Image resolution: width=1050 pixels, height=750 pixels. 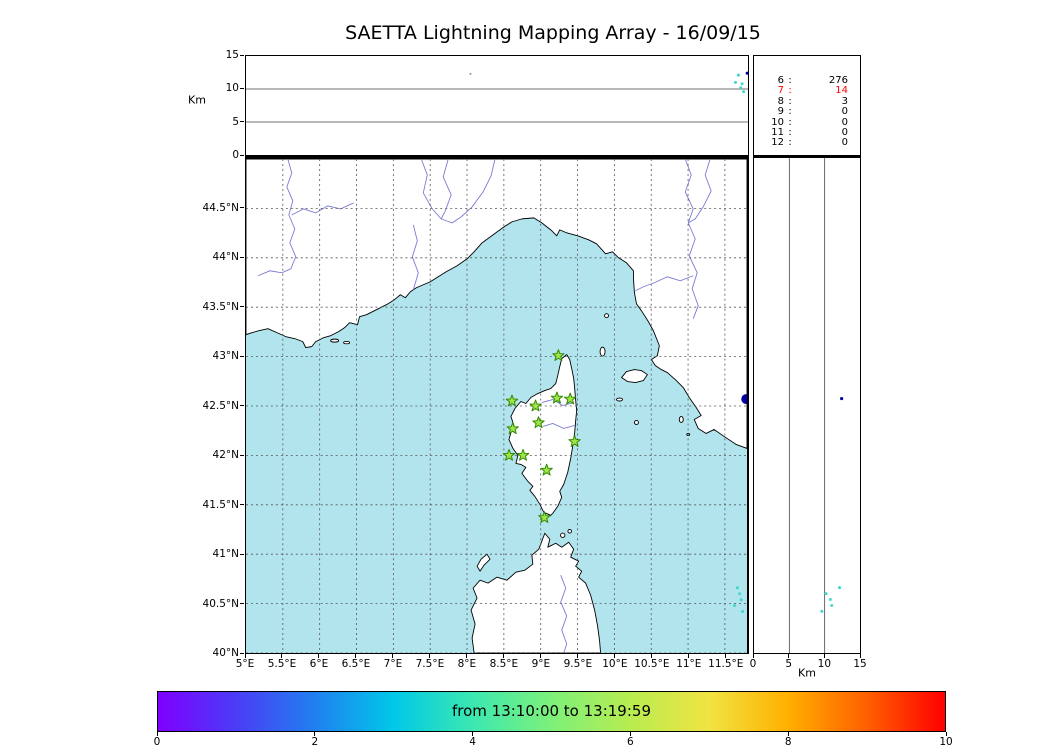 I want to click on lat-tick-label: 42°N, so click(x=225, y=455).